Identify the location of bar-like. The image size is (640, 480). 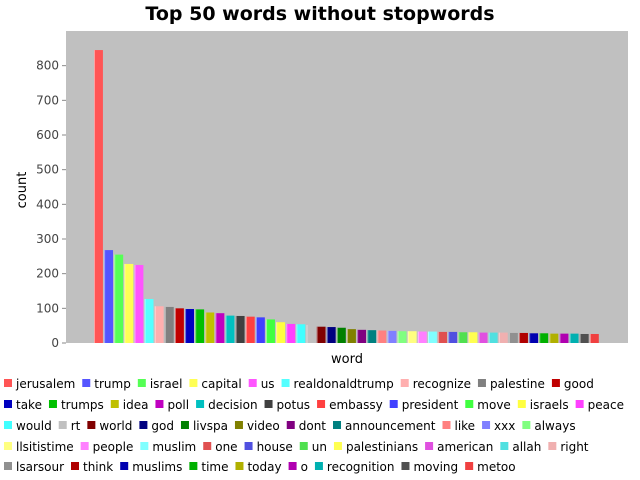
(382, 336).